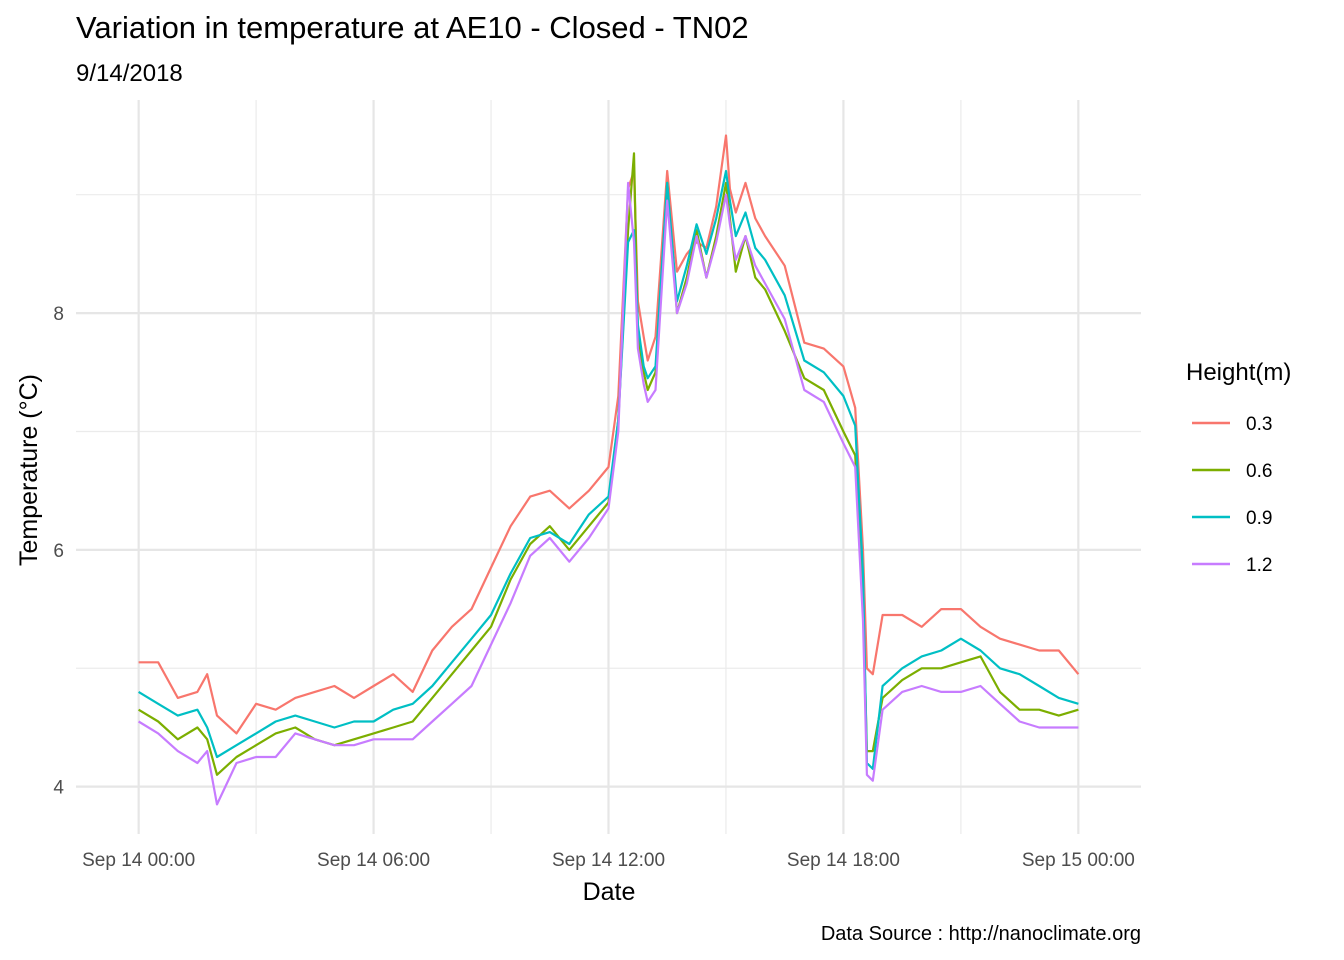 The width and height of the screenshot is (1344, 960). I want to click on x-tick-label: Sep 14 18:00, so click(843, 860).